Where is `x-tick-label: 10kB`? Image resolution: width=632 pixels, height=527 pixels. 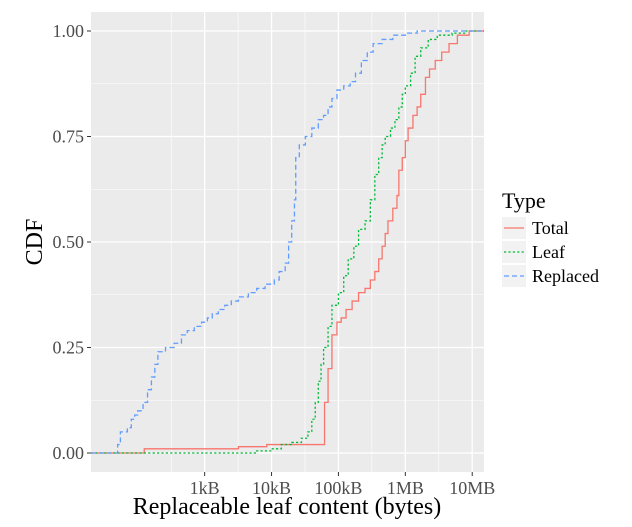
x-tick-label: 10kB is located at coordinates (271, 488).